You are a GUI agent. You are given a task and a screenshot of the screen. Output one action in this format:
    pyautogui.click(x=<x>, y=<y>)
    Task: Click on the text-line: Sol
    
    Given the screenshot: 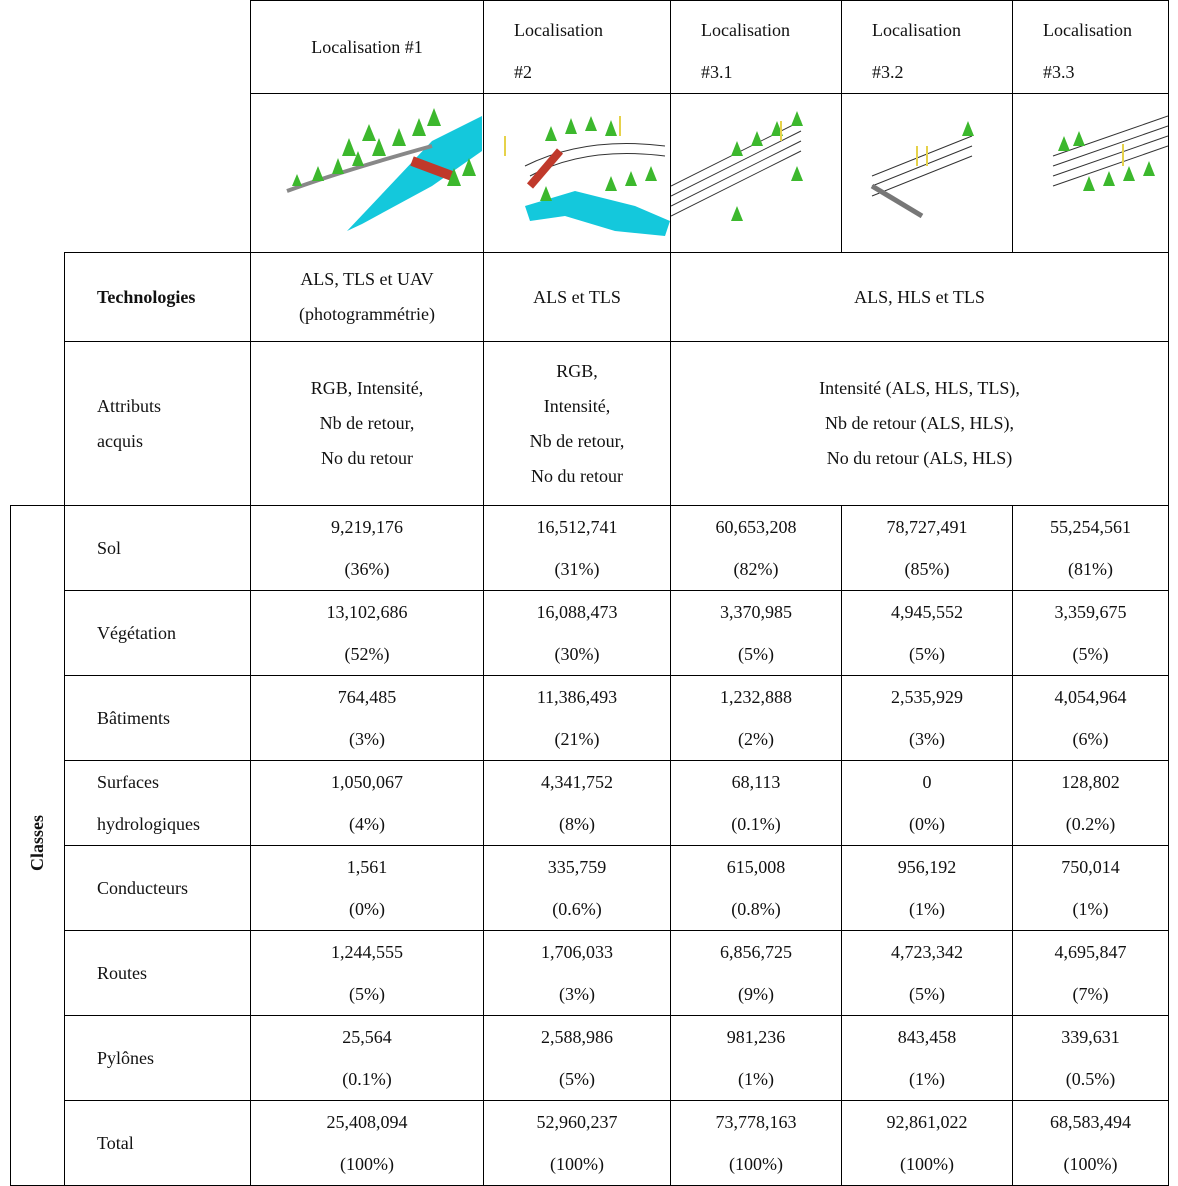 What is the action you would take?
    pyautogui.click(x=109, y=547)
    